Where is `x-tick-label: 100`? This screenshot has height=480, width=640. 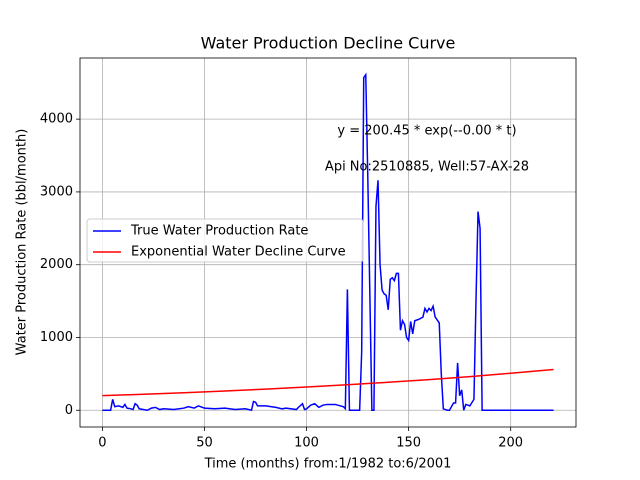 x-tick-label: 100 is located at coordinates (306, 443).